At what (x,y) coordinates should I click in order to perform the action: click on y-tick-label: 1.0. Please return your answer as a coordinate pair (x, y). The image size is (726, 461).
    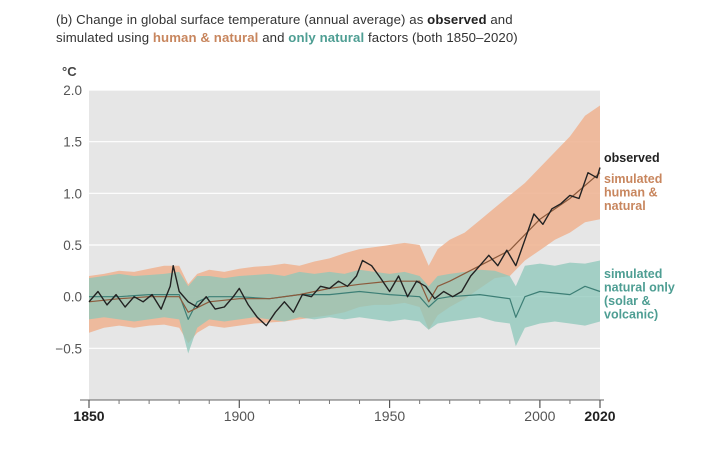
    Looking at the image, I should click on (72, 193).